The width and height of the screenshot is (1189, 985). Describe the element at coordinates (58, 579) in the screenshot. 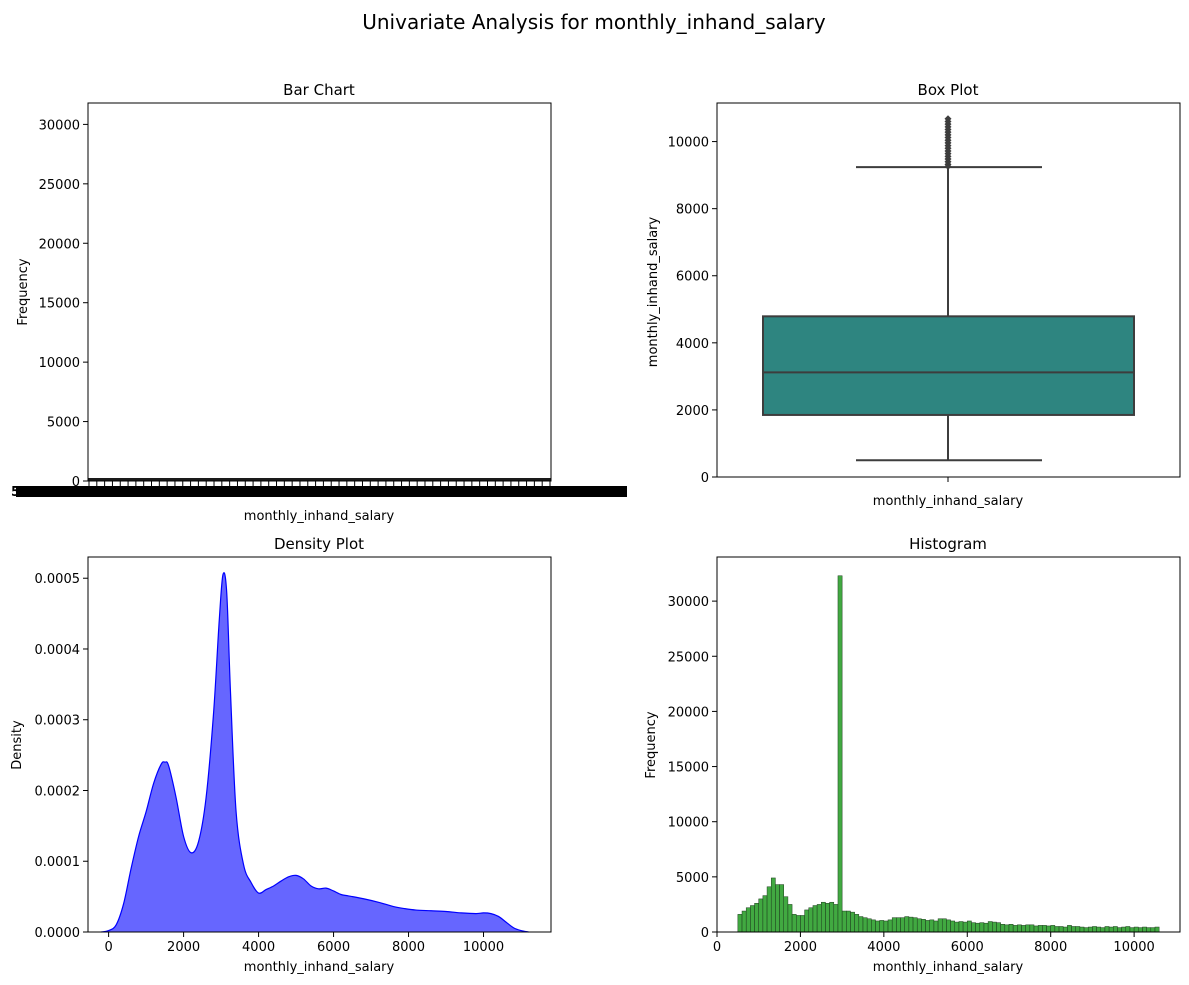

I see `y-tick-label: 0.0005` at that location.